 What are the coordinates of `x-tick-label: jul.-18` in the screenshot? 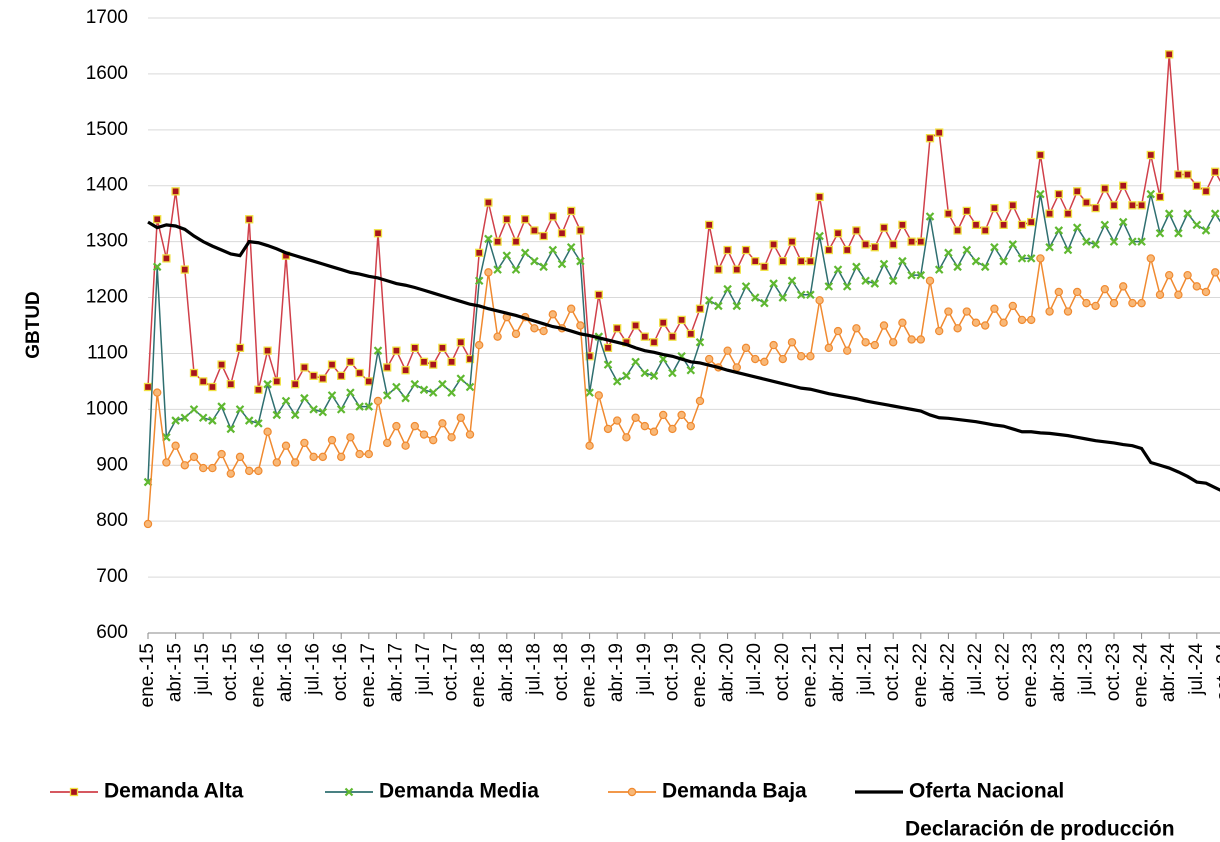 It's located at (533, 669).